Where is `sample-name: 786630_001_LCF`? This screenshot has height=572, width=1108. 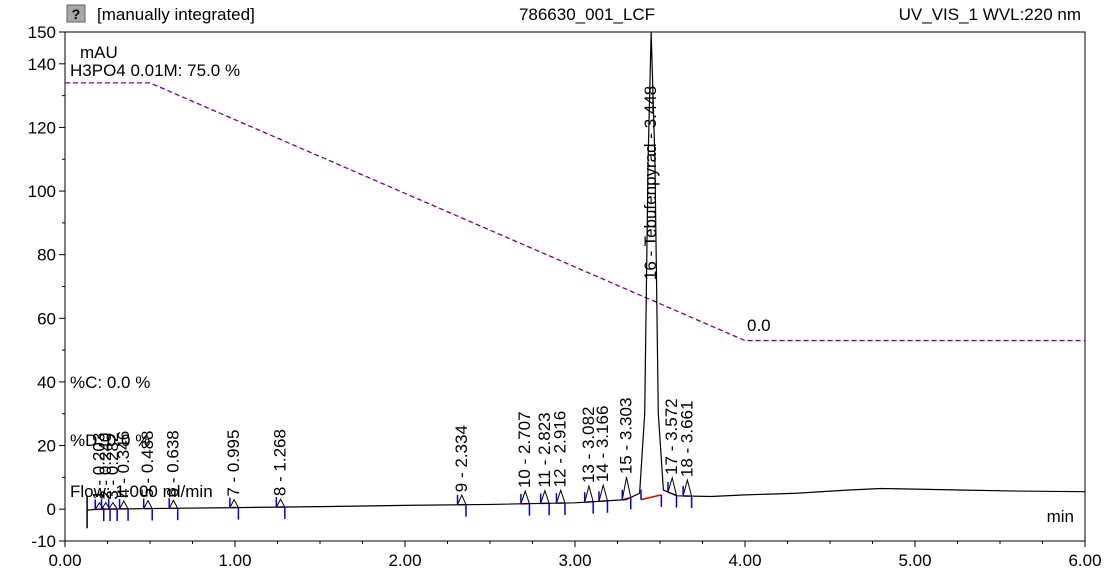 sample-name: 786630_001_LCF is located at coordinates (587, 14).